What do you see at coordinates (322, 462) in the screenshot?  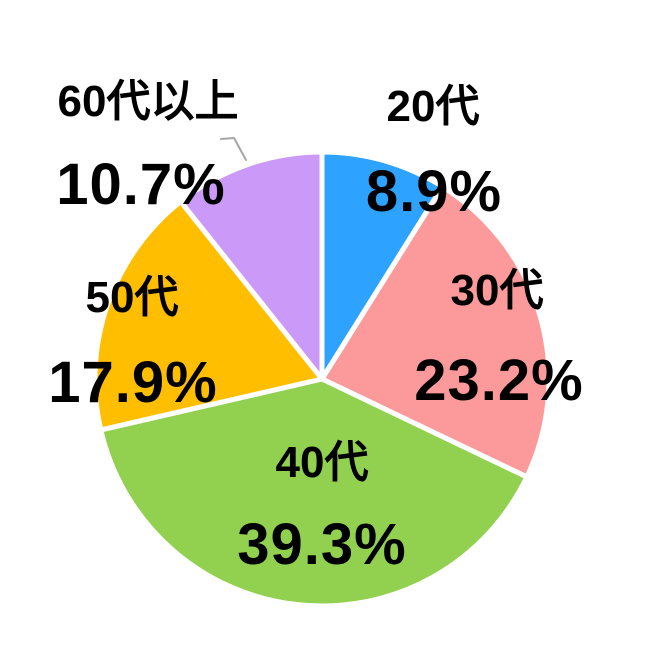 I see `slice-label-40s: 40代` at bounding box center [322, 462].